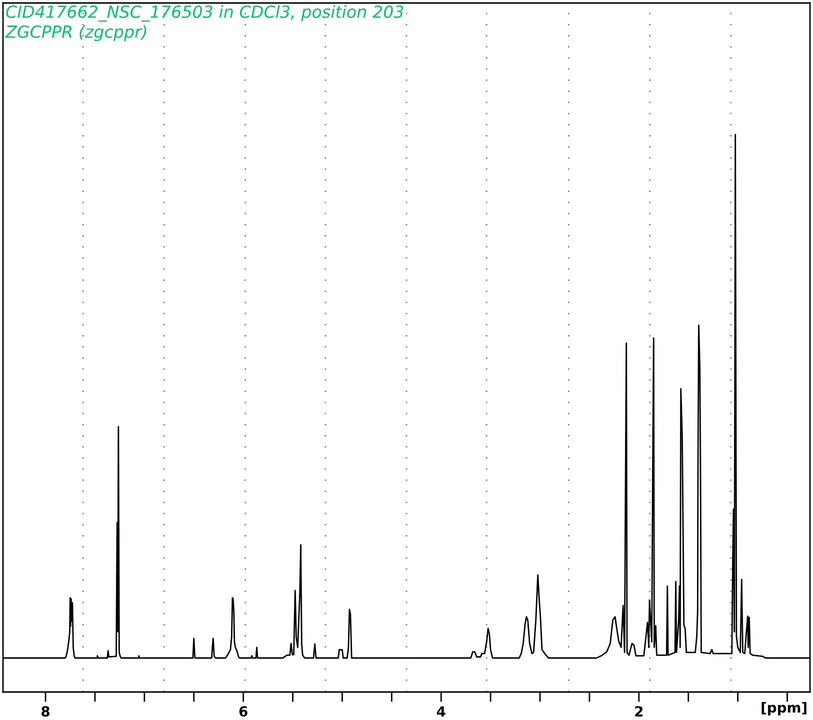  What do you see at coordinates (205, 13) in the screenshot?
I see `chart-title: CID417662_NSC_176503 in CDCl3, position 203` at bounding box center [205, 13].